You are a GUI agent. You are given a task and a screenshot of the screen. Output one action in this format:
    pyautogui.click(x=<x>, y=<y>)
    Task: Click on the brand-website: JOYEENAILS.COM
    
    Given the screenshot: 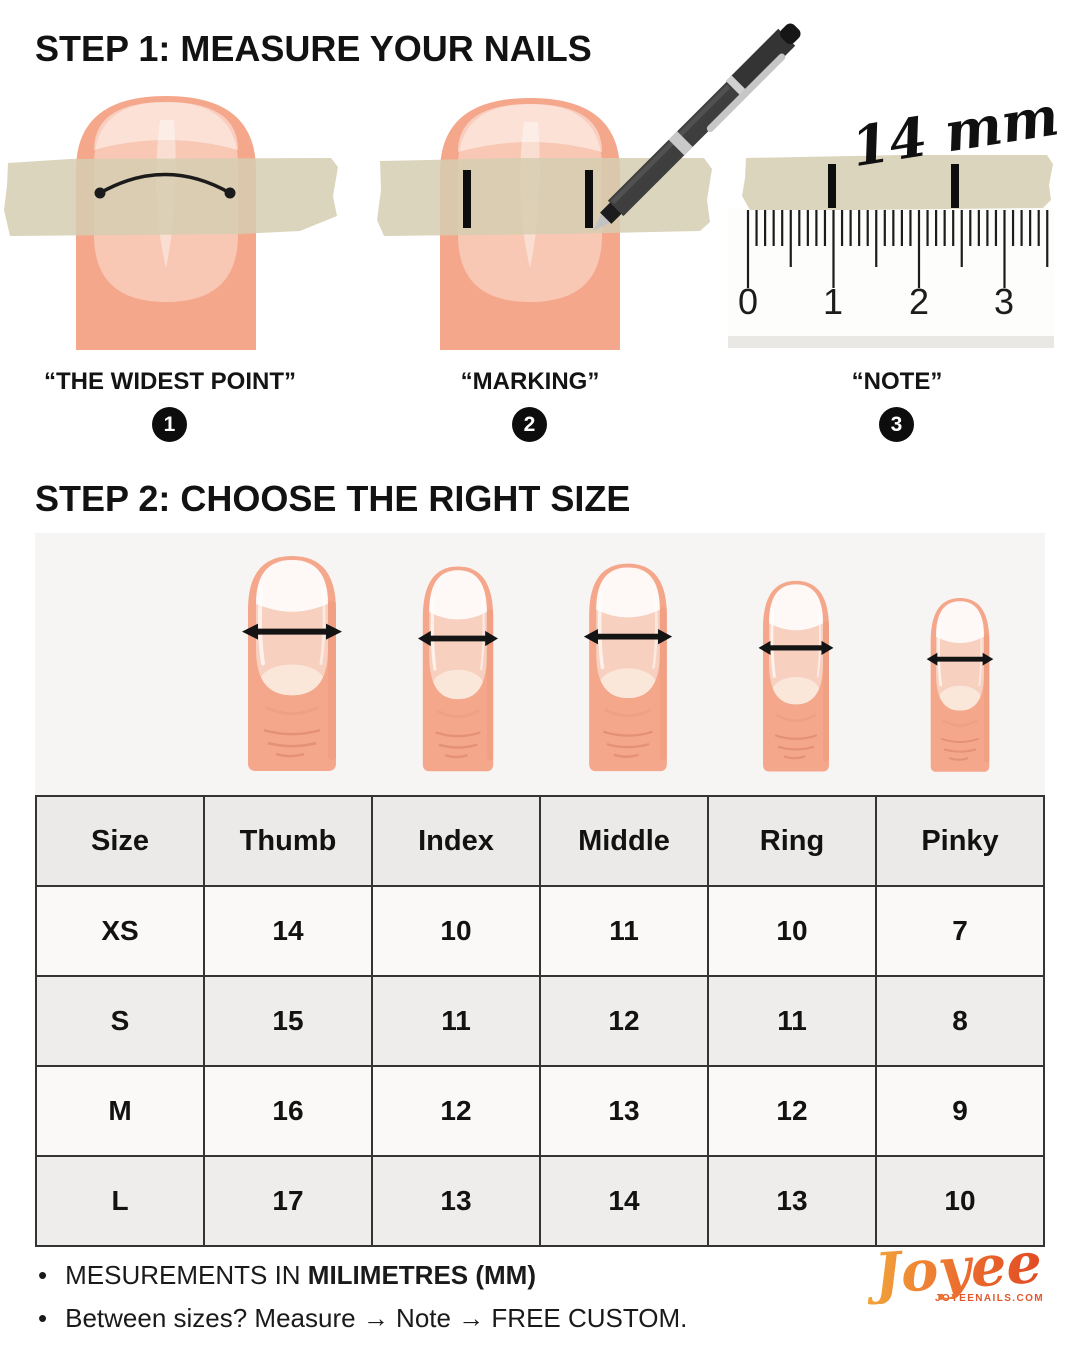 What is the action you would take?
    pyautogui.click(x=989, y=1298)
    